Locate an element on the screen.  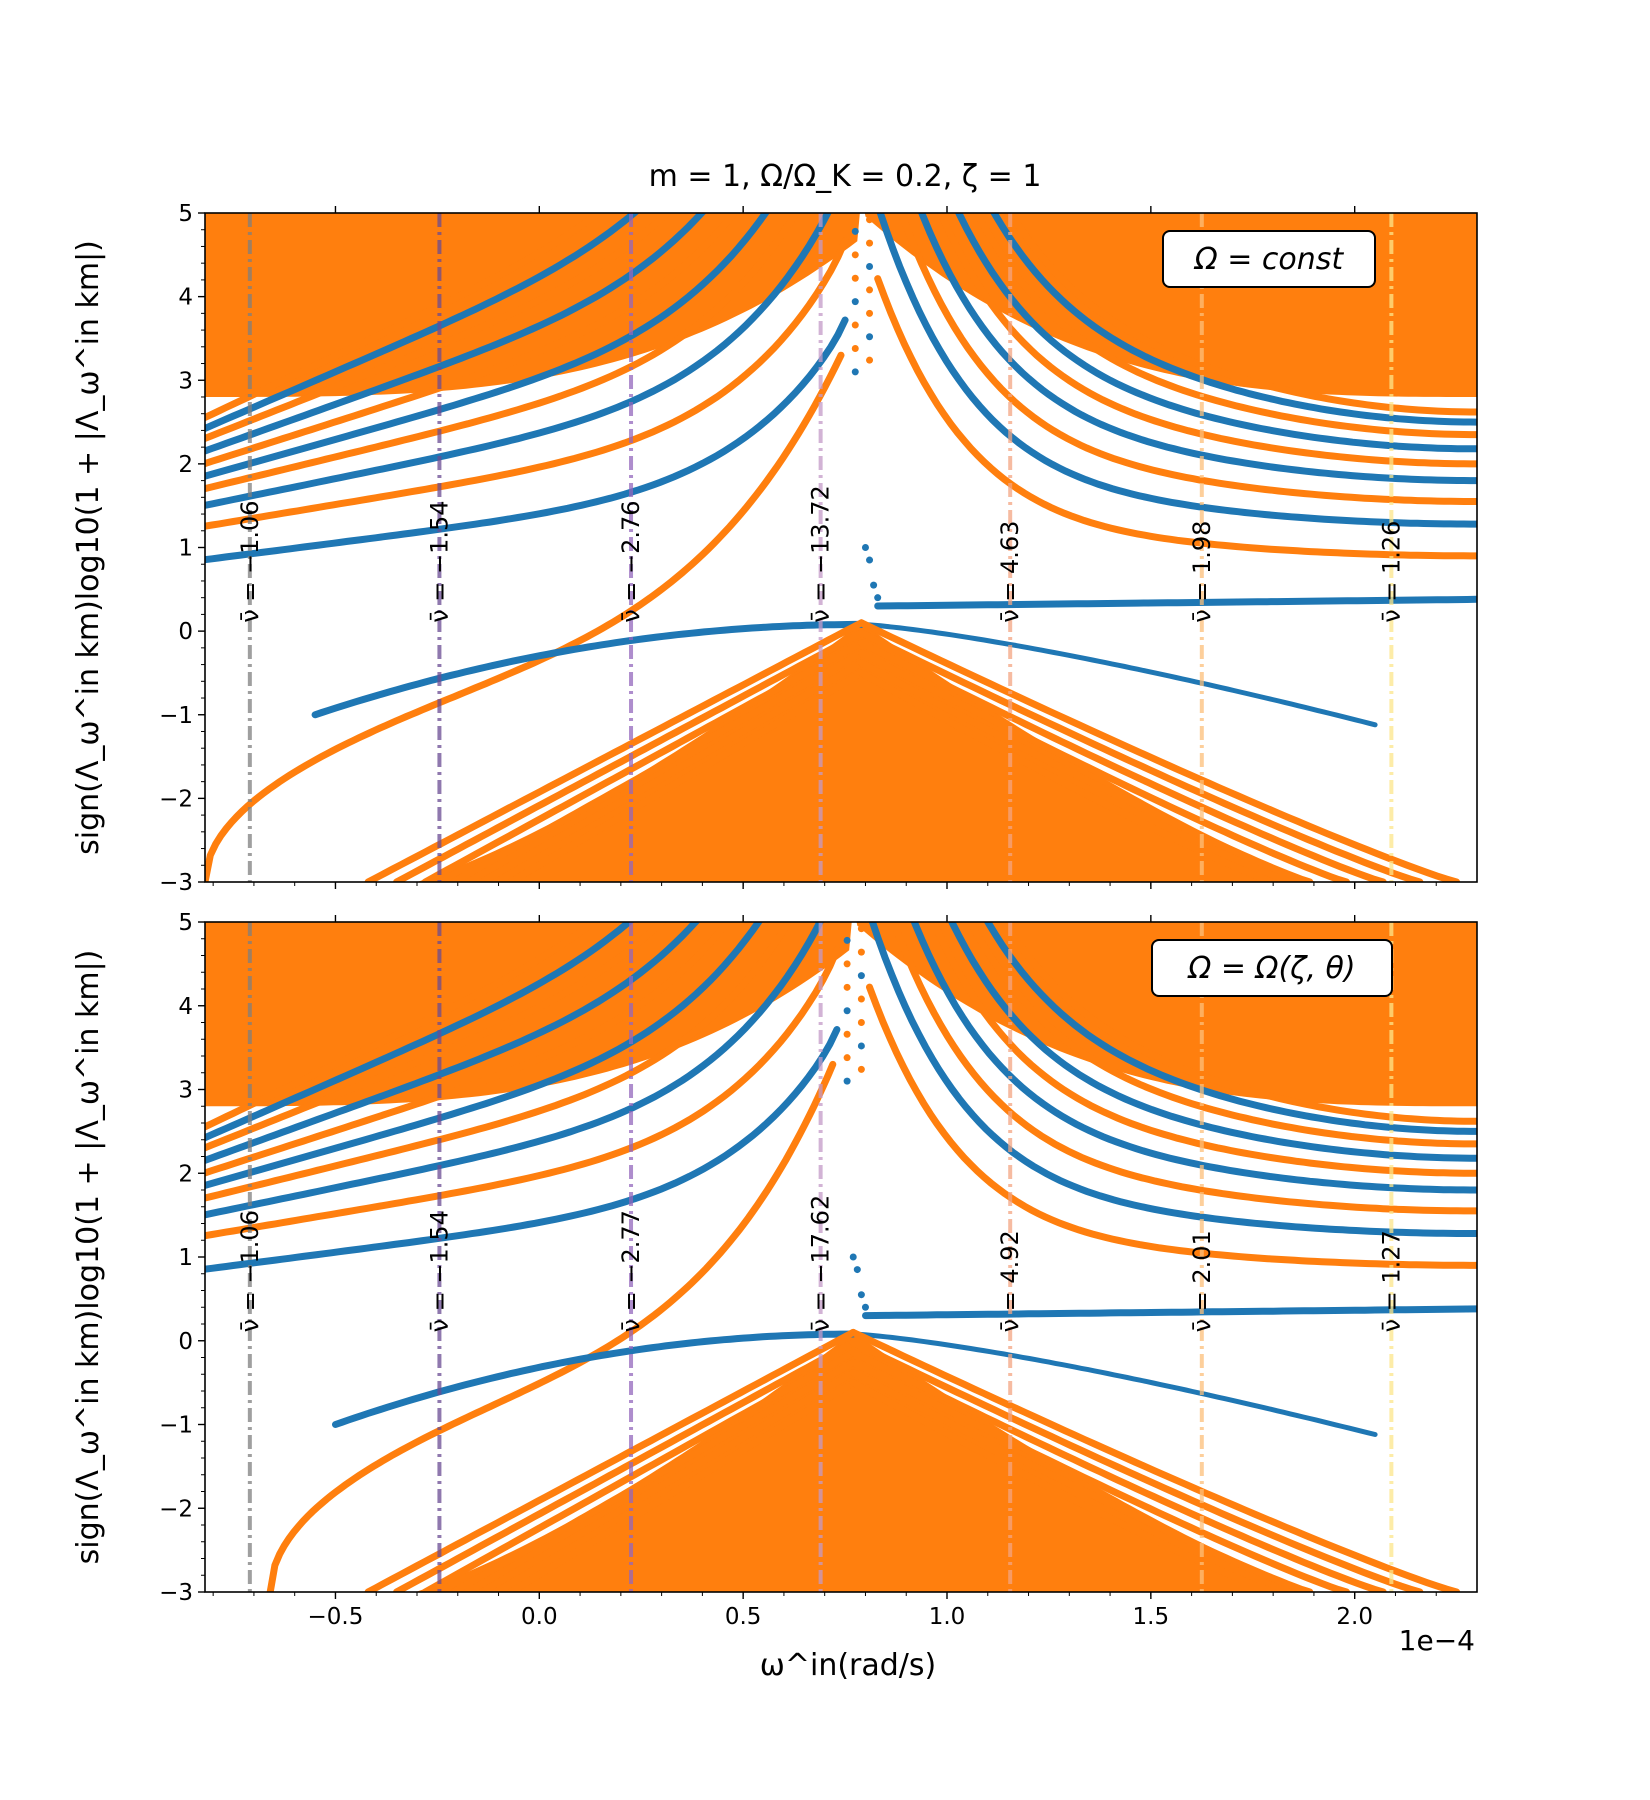
y-tick-label: −3 is located at coordinates (176, 883).